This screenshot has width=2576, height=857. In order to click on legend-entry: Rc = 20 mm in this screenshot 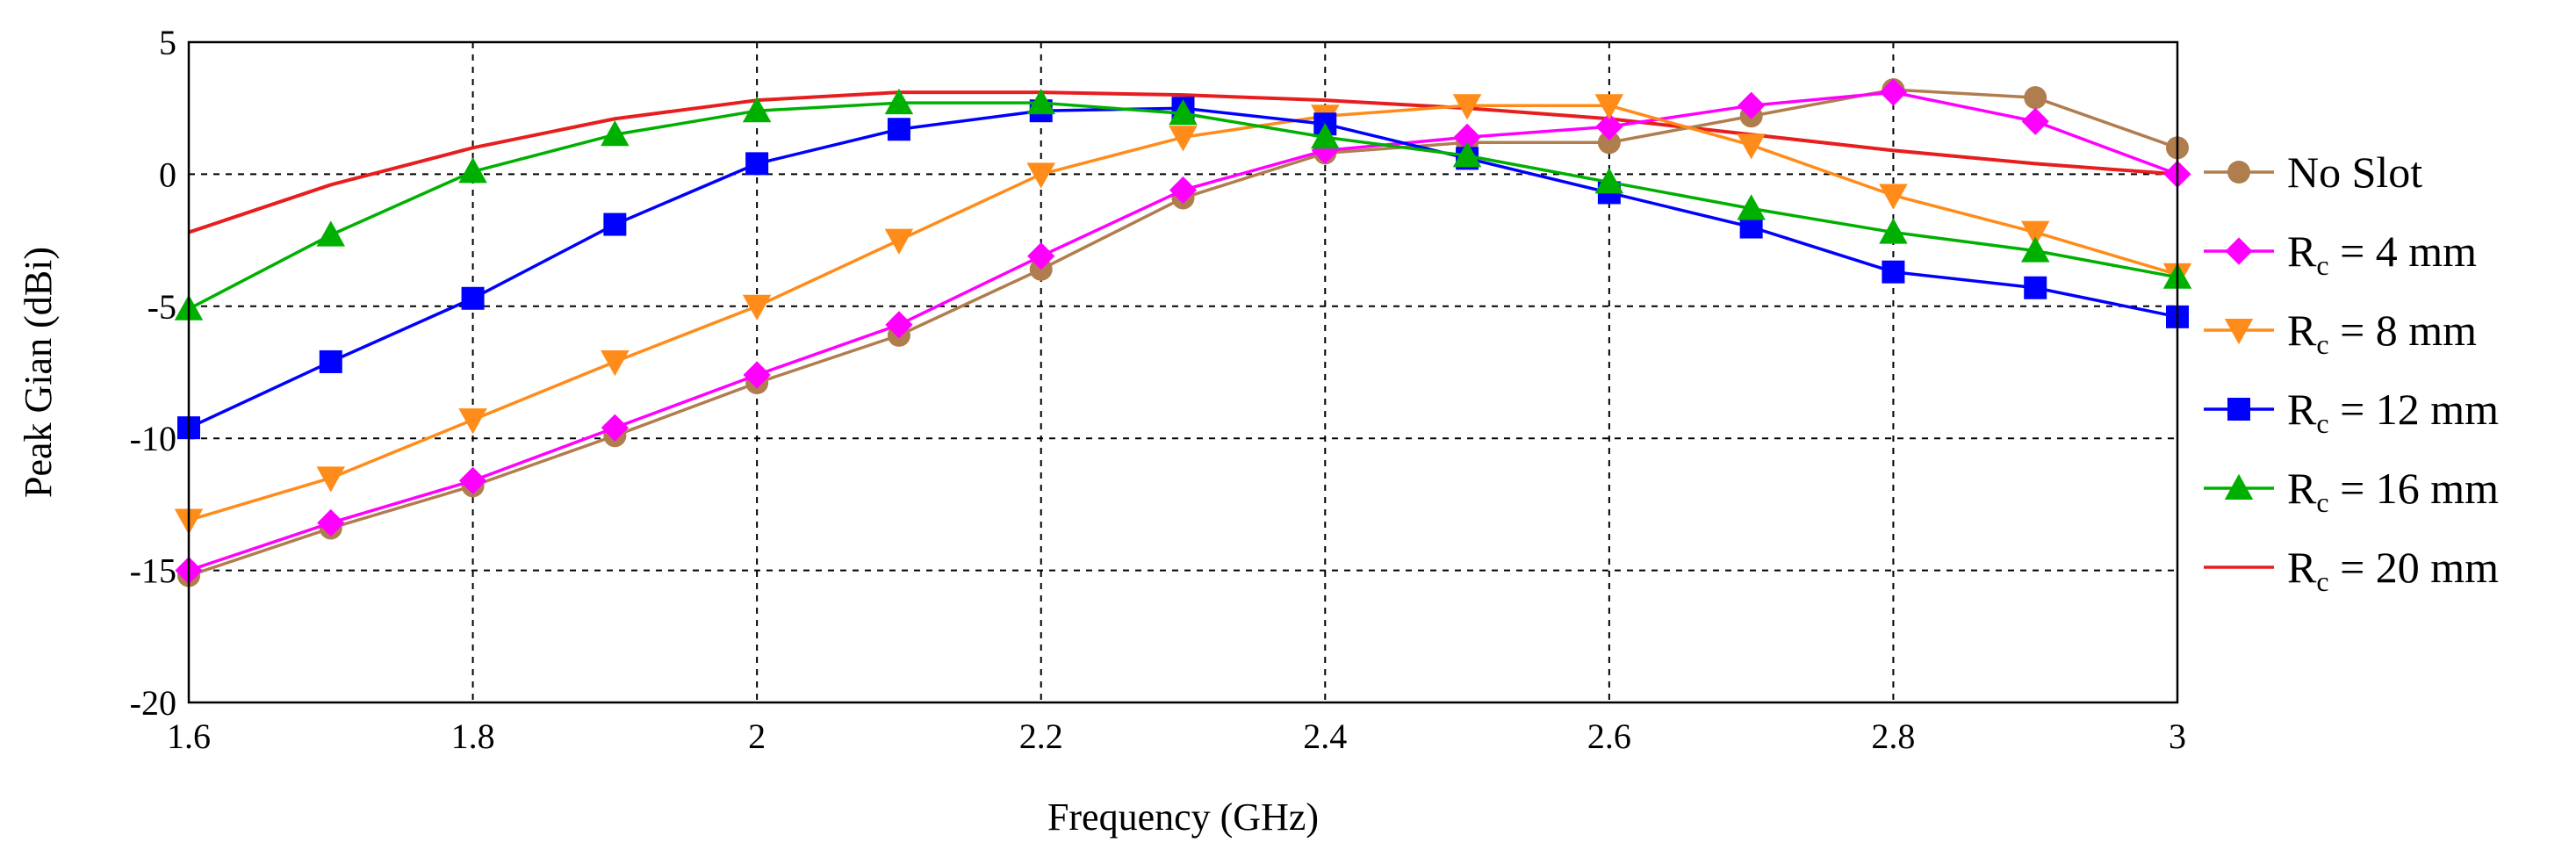, I will do `click(2351, 570)`.